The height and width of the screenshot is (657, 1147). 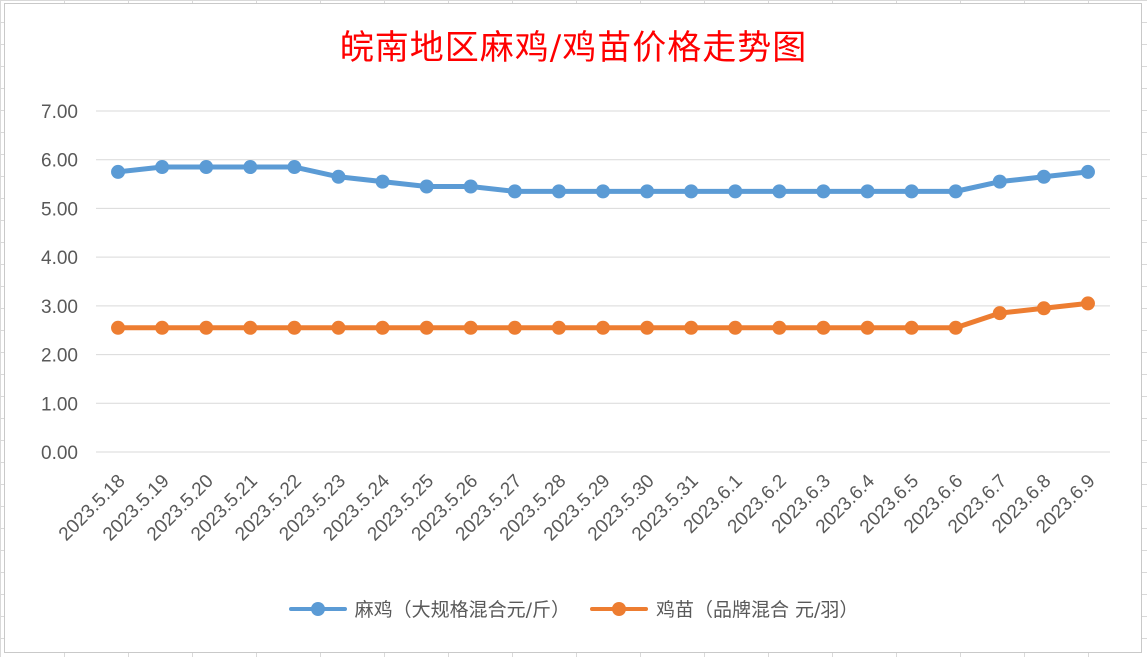 I want to click on y-tick-label: 4.00, so click(x=59, y=258).